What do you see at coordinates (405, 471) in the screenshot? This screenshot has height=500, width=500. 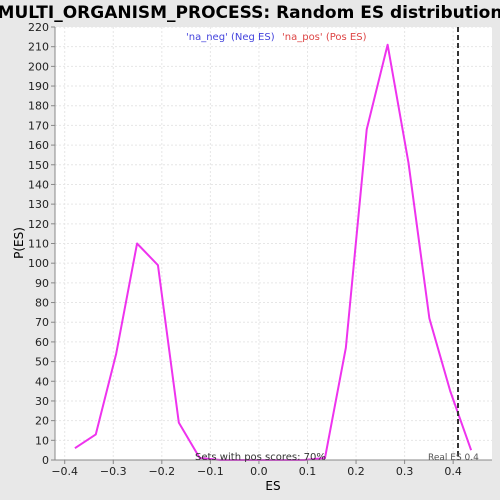 I see `x-tick-label: 0.3` at bounding box center [405, 471].